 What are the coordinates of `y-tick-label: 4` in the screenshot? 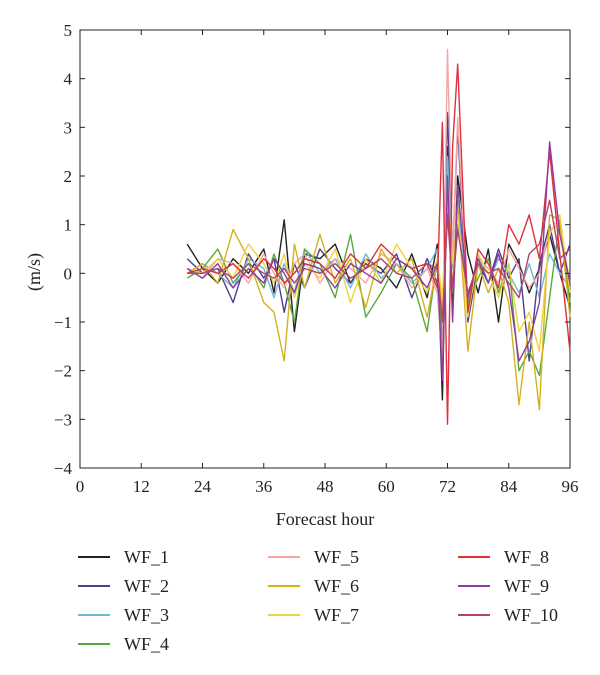 It's located at (68, 79).